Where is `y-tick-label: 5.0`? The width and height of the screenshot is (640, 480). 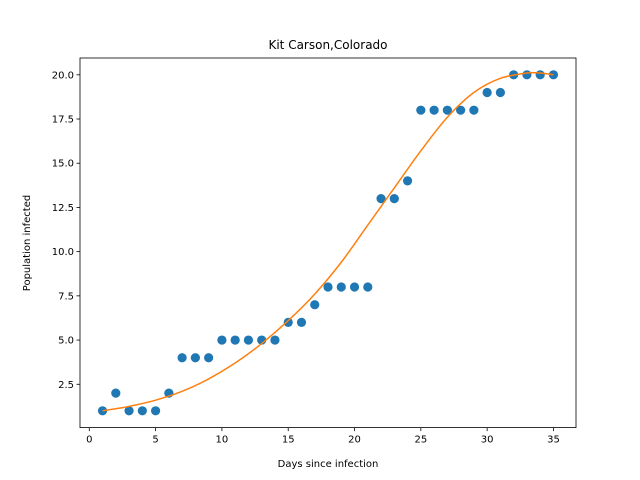 y-tick-label: 5.0 is located at coordinates (66, 341).